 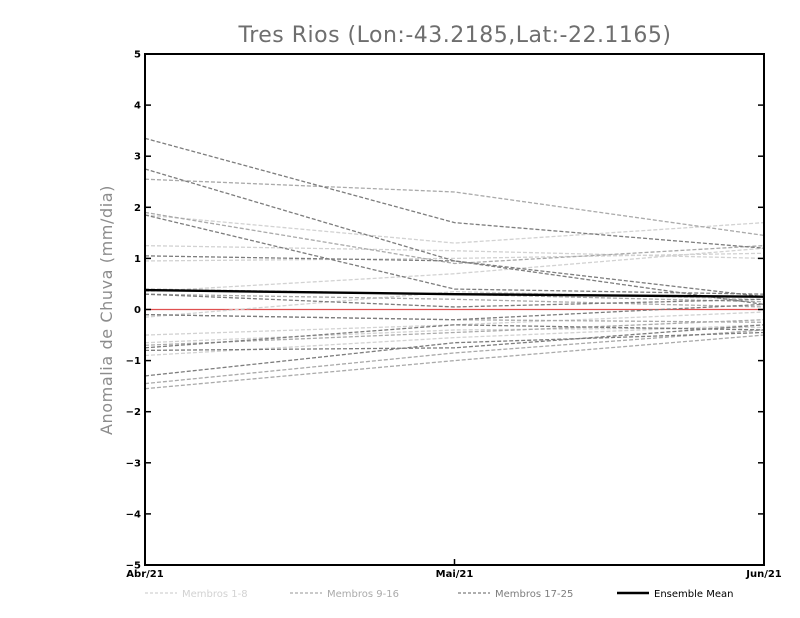 I want to click on chart-title: Tres Rios (Lon:-43.2185,Lat:-22.1165), so click(x=454, y=35).